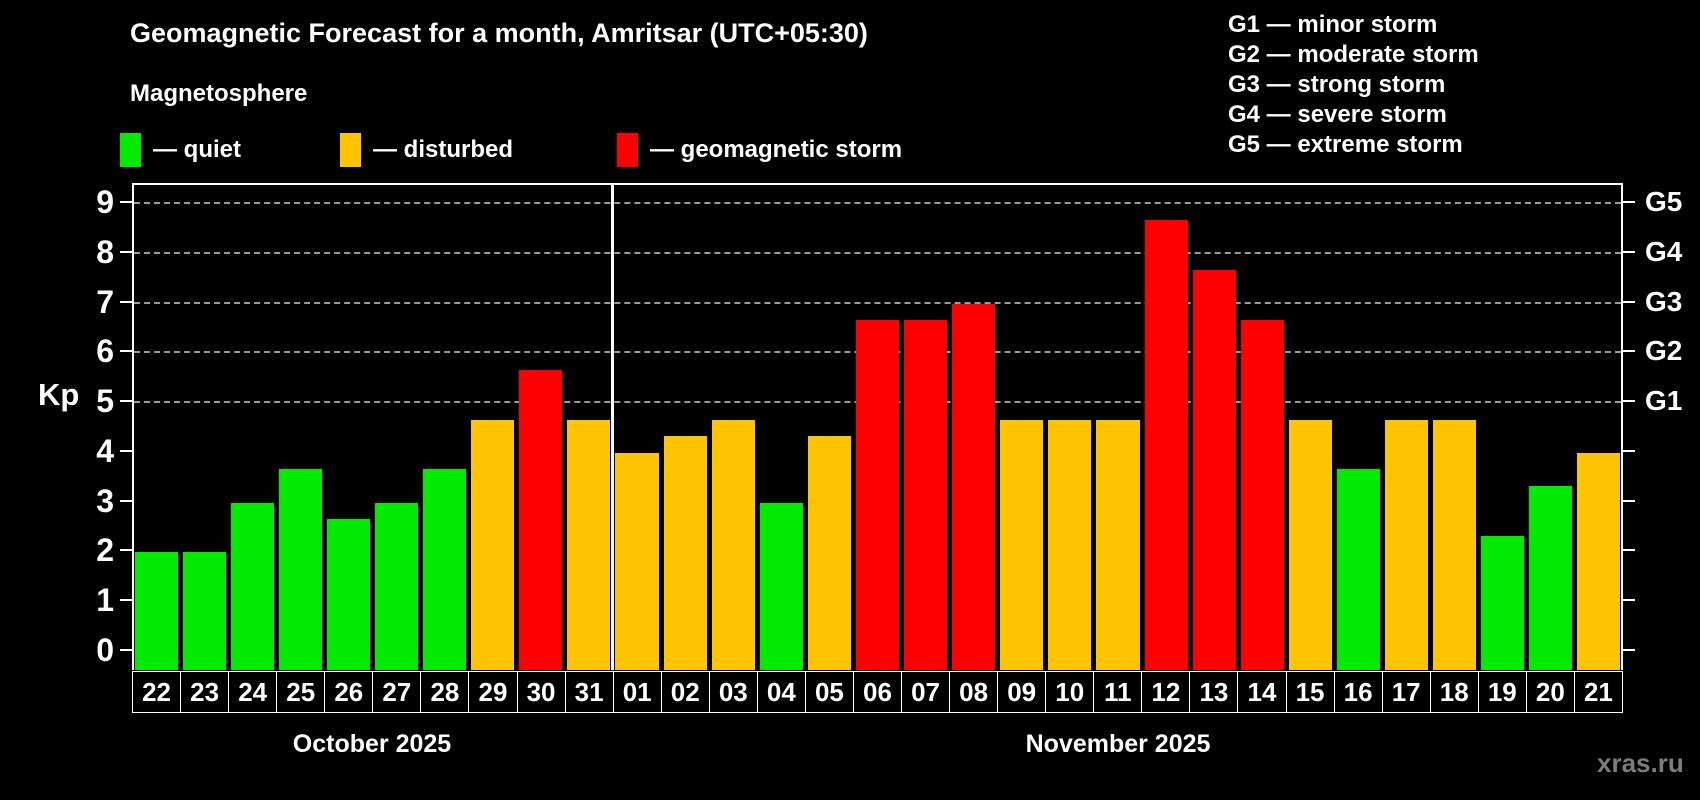  What do you see at coordinates (1502, 692) in the screenshot?
I see `day-label-19: 19` at bounding box center [1502, 692].